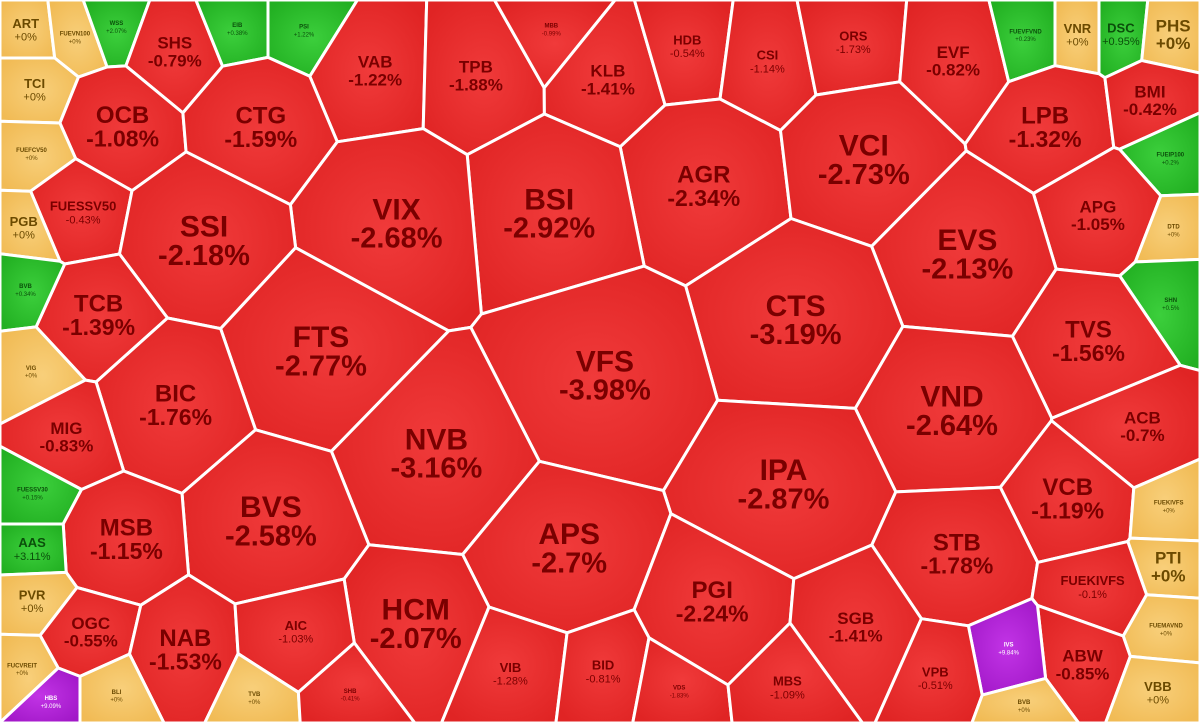 The width and height of the screenshot is (1200, 723). What do you see at coordinates (51, 707) in the screenshot?
I see `label-change-hbs-71: +9.09%` at bounding box center [51, 707].